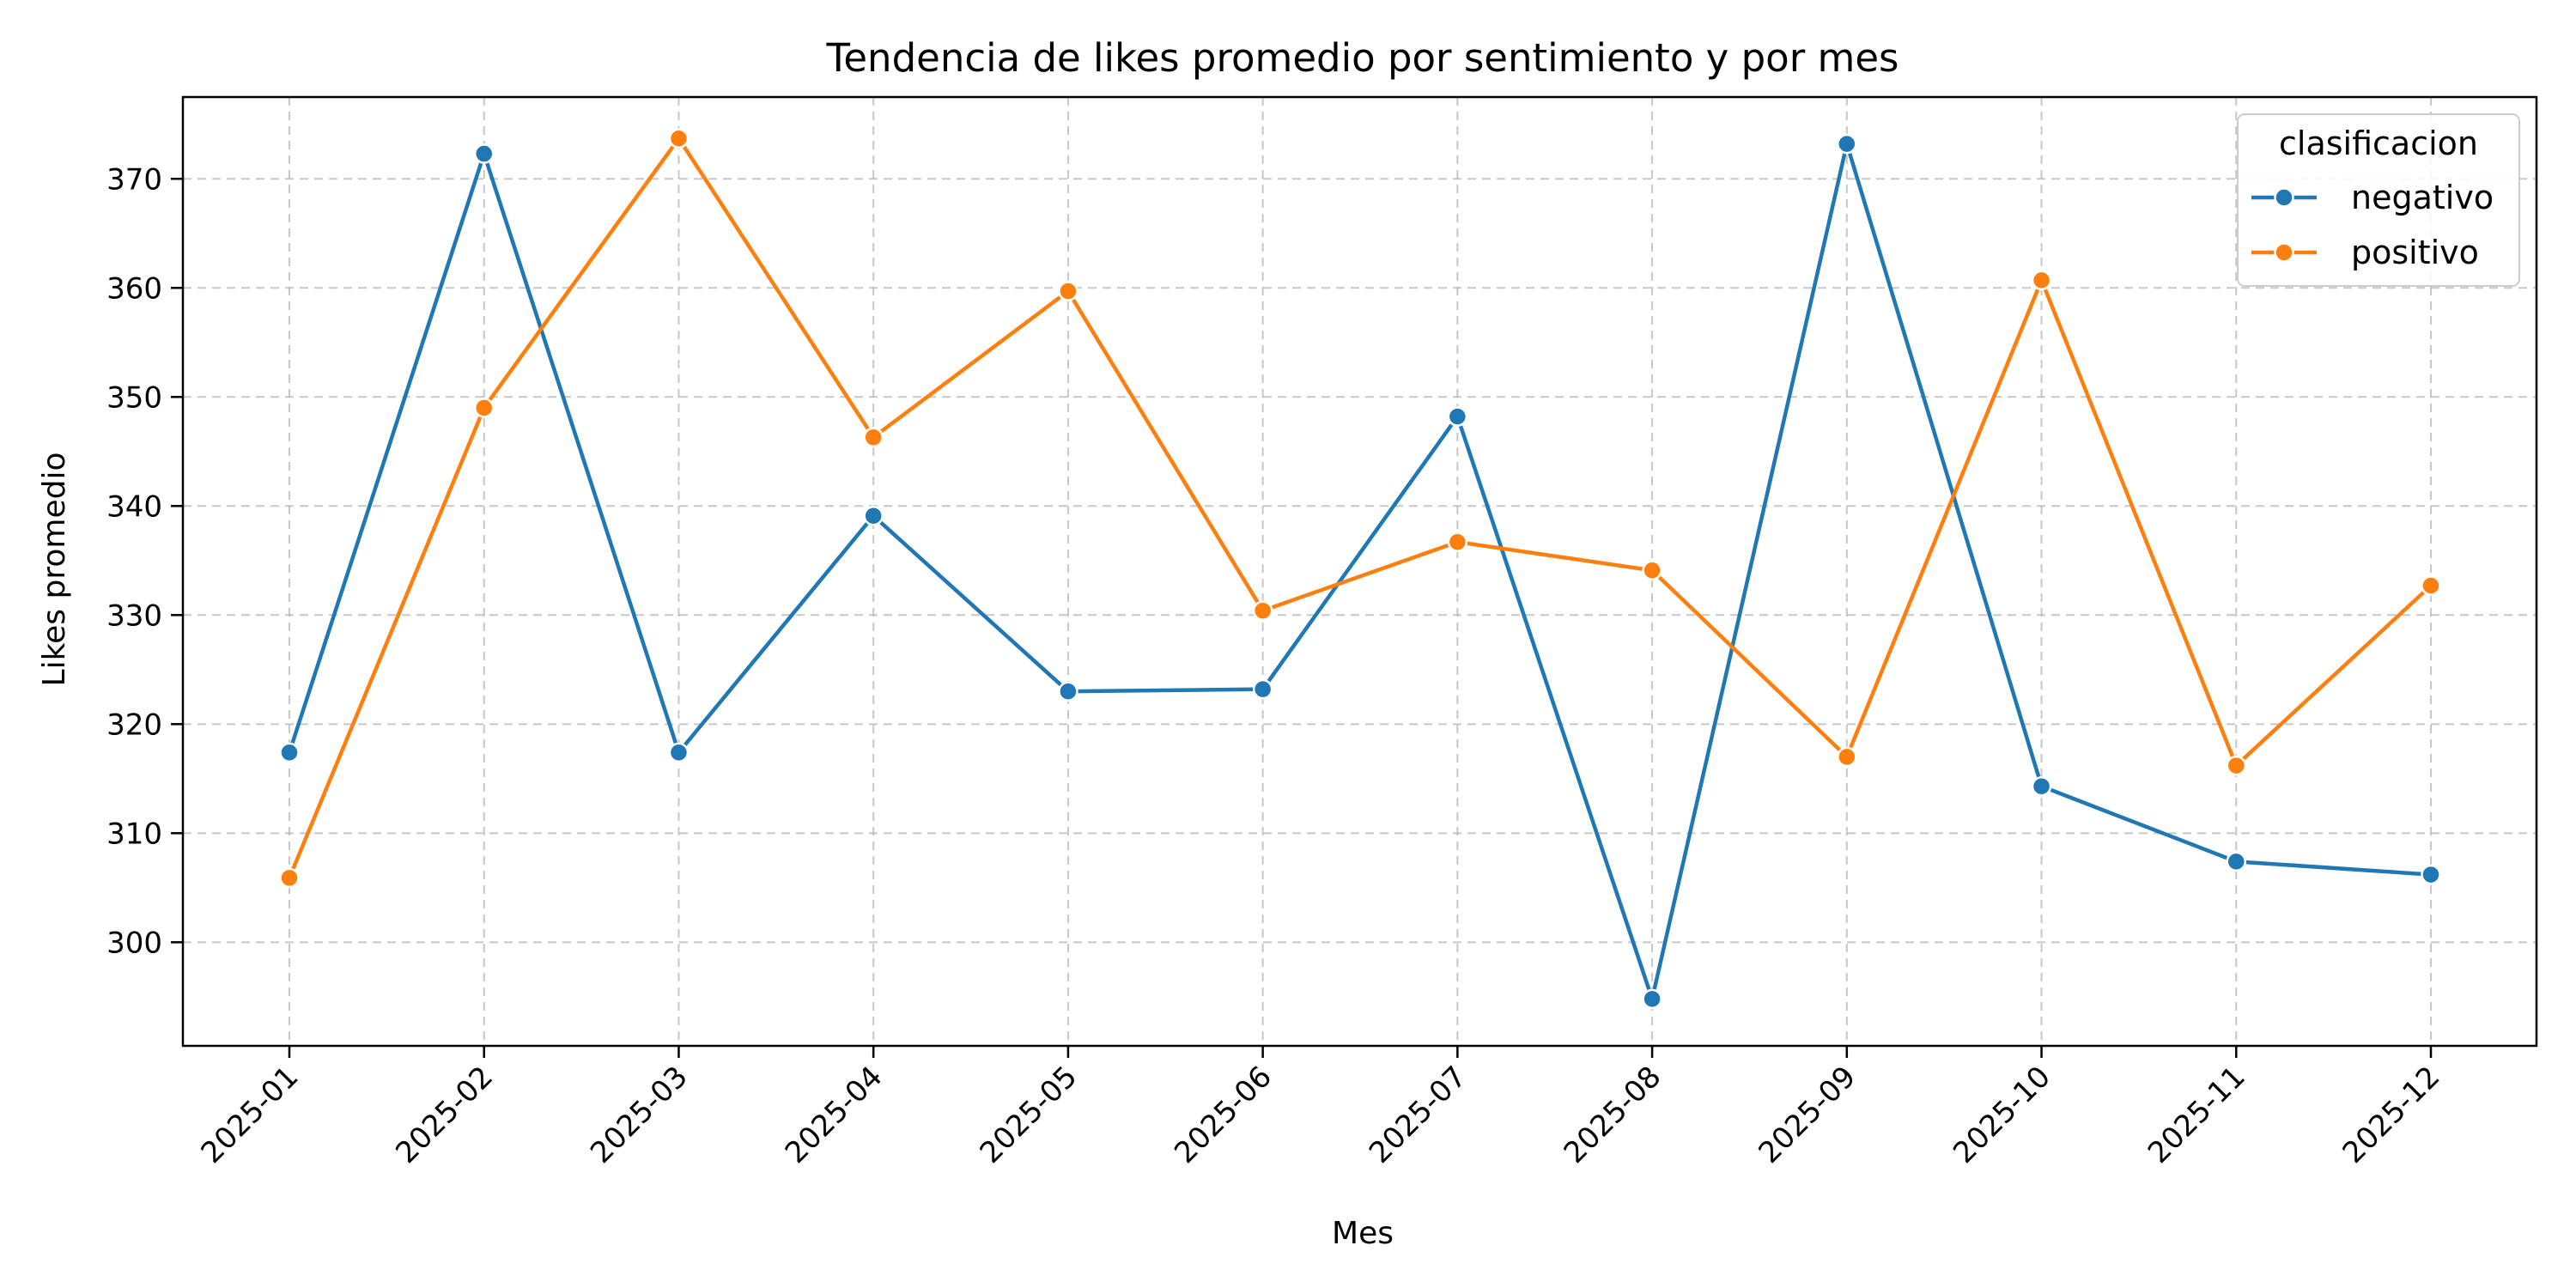  What do you see at coordinates (134, 289) in the screenshot?
I see `y-tick-label: 360` at bounding box center [134, 289].